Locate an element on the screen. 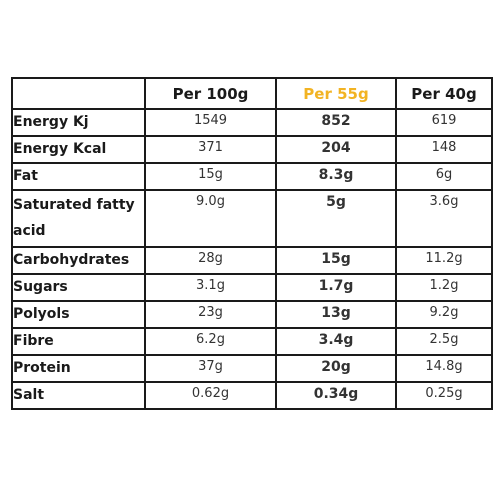 The height and width of the screenshot is (500, 500). value-per-55g: 852 is located at coordinates (336, 122).